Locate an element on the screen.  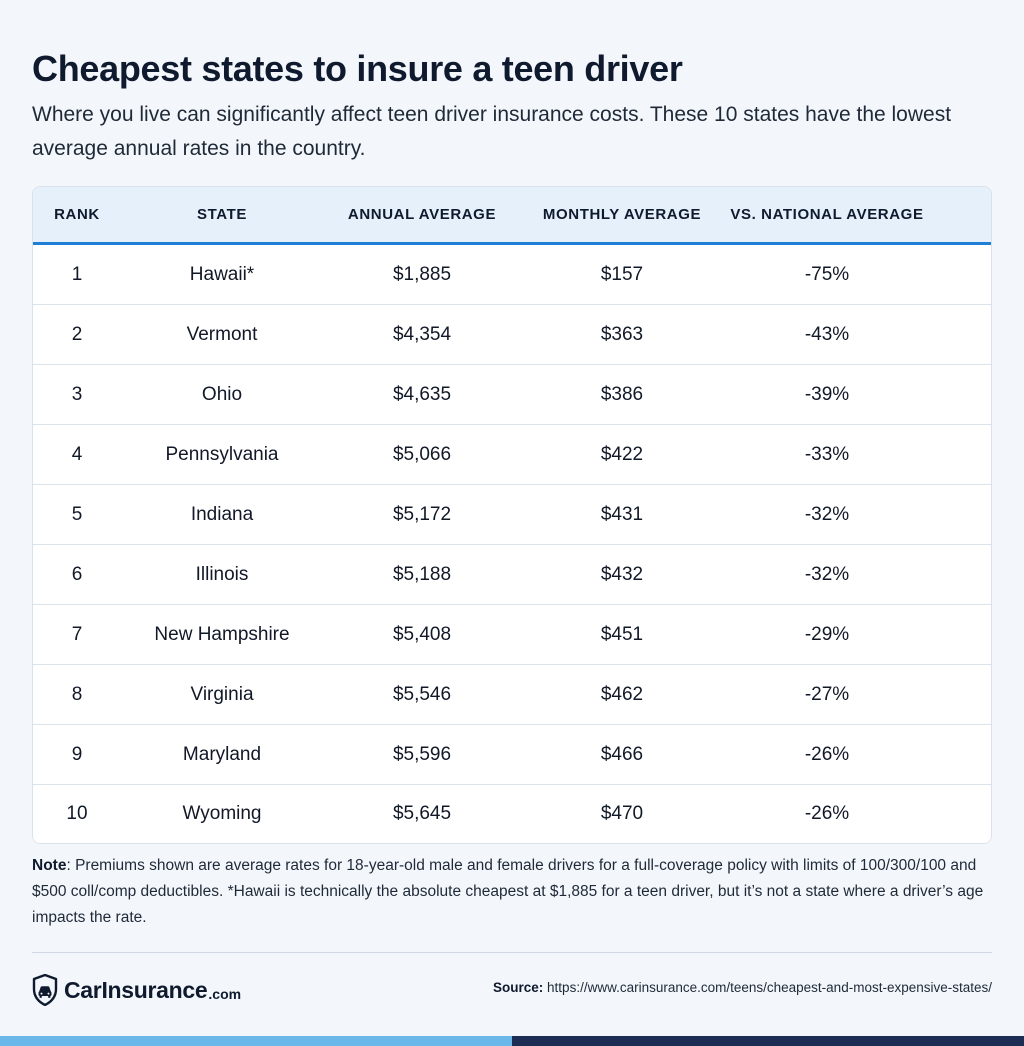
cell-state: Ohio is located at coordinates (222, 394).